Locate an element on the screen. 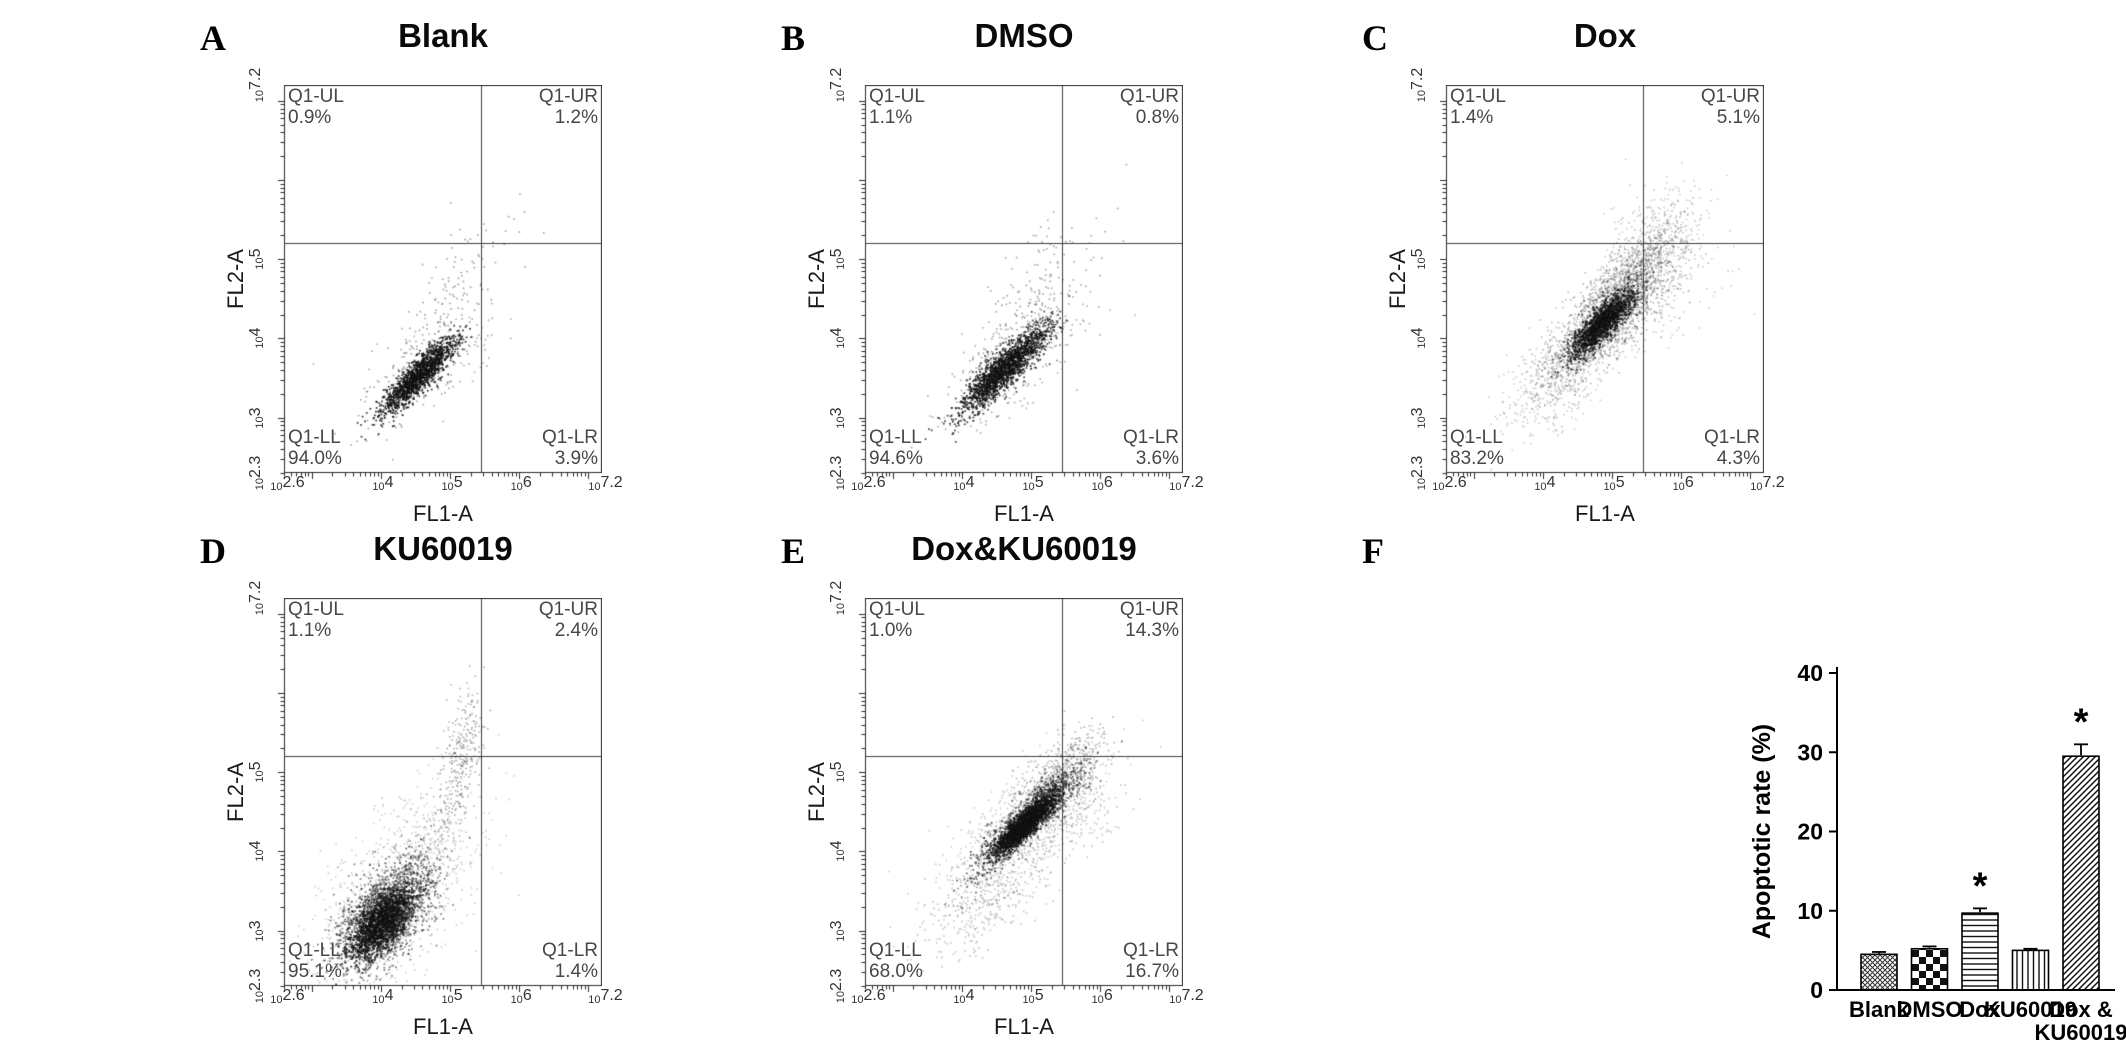 Image resolution: width=2126 pixels, height=1045 pixels. bar-y-tick-label: 20 is located at coordinates (1810, 832).